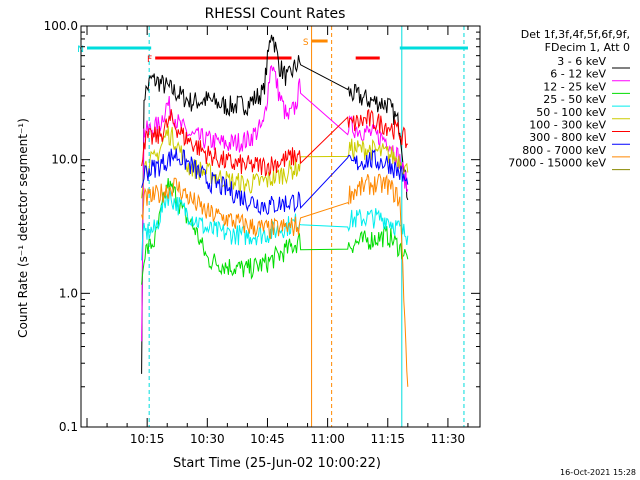 This screenshot has width=640, height=480. Describe the element at coordinates (587, 47) in the screenshot. I see `legend-header-line-2: FDecim 1, Att 0` at that location.